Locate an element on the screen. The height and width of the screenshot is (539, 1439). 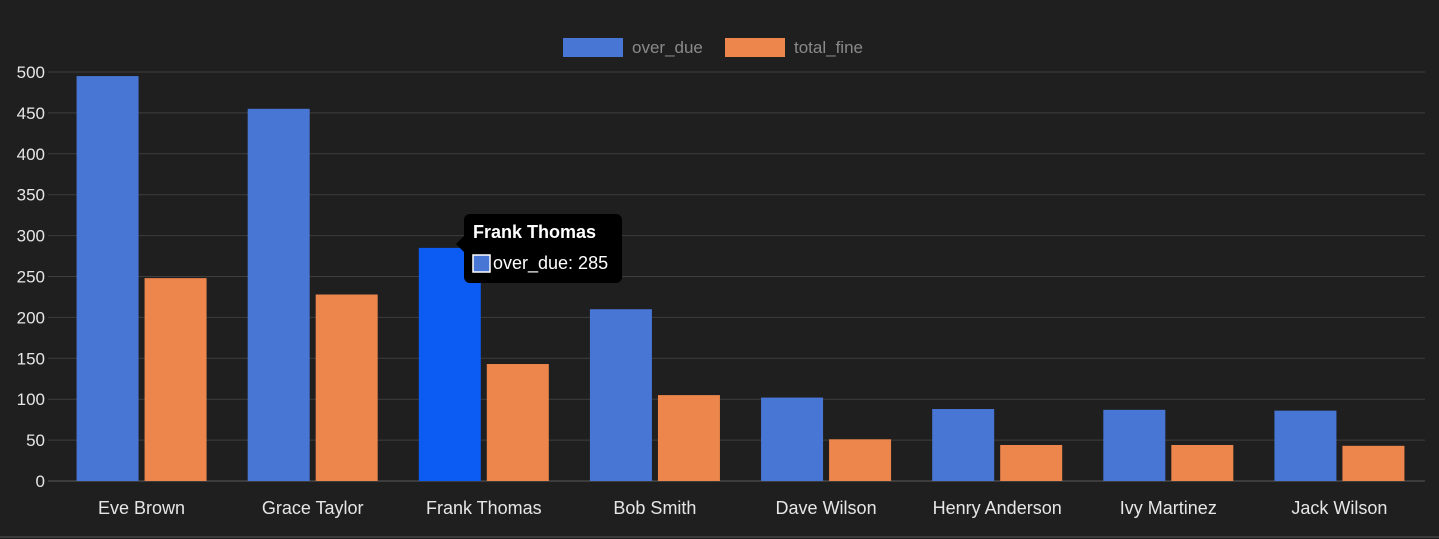
tooltip-caret is located at coordinates (460, 244).